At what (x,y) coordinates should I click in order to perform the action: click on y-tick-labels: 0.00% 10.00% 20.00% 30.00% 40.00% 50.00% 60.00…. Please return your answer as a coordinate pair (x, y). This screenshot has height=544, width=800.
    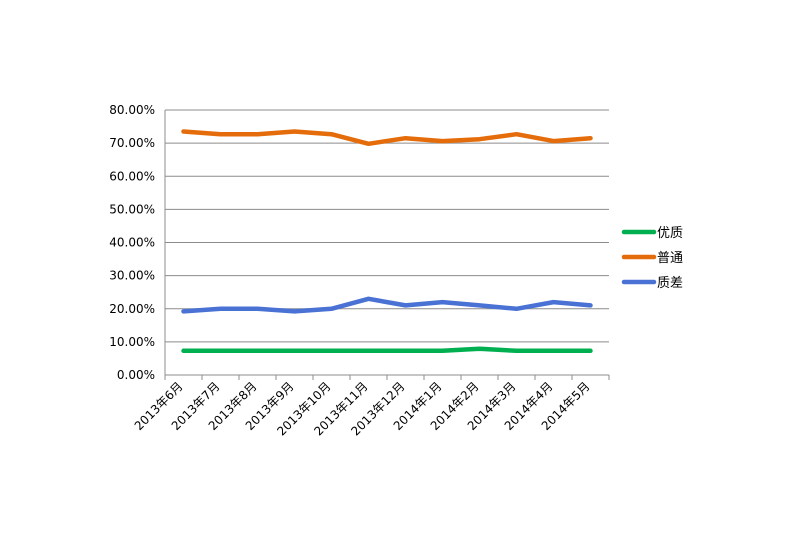
    Looking at the image, I should click on (132, 242).